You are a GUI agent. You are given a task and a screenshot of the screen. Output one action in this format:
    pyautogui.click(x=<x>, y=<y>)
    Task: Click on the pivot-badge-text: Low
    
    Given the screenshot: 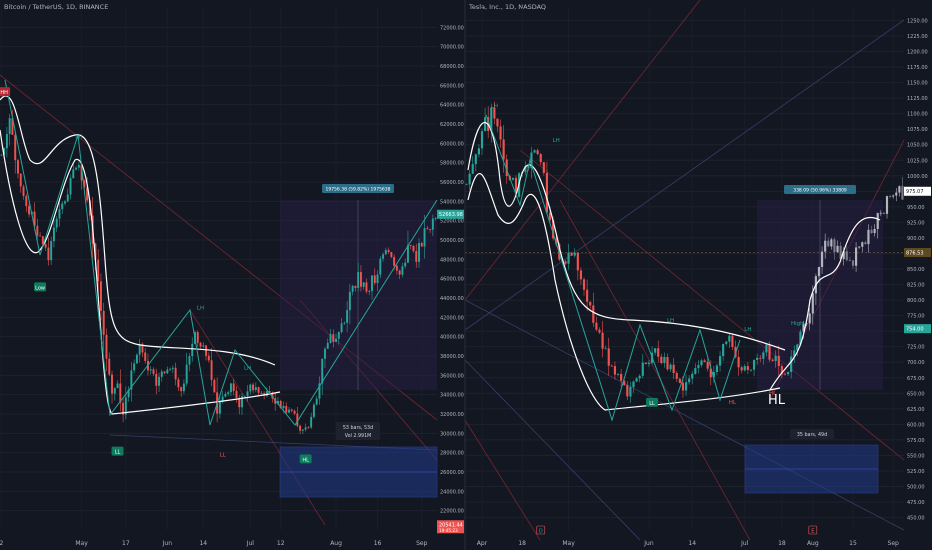 What is the action you would take?
    pyautogui.click(x=40, y=288)
    